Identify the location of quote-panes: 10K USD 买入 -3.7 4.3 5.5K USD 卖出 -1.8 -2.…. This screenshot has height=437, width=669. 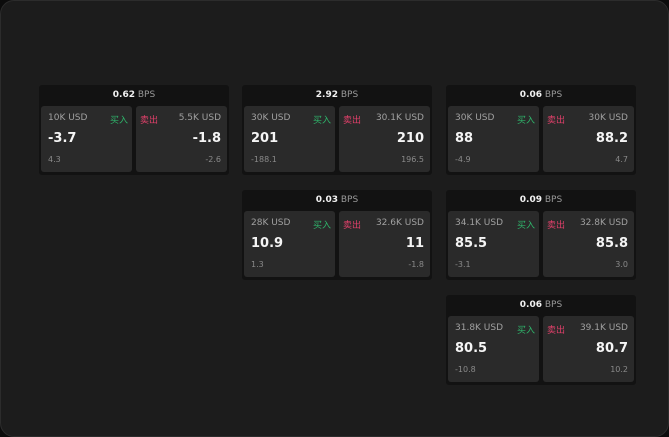
(134, 139).